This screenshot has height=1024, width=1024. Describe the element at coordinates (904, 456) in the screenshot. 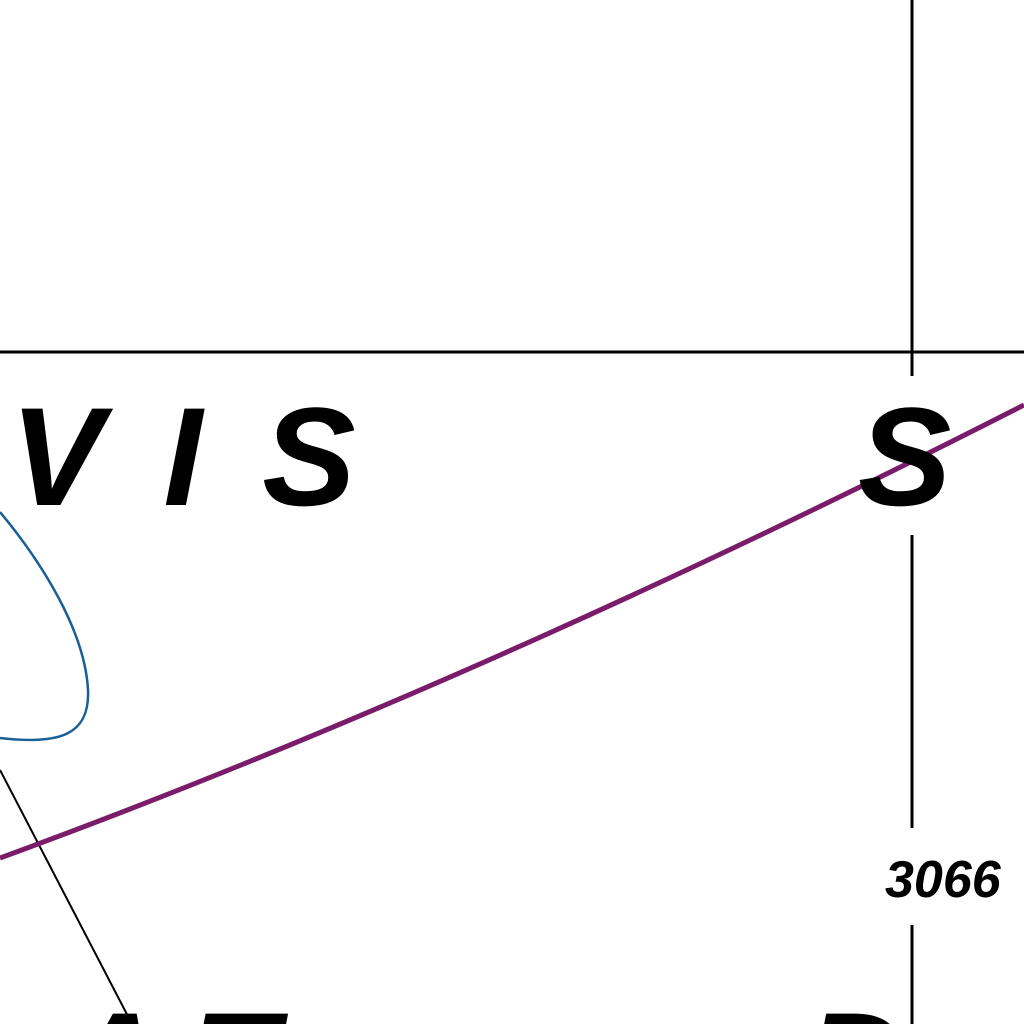

I see `area-label: S` at that location.